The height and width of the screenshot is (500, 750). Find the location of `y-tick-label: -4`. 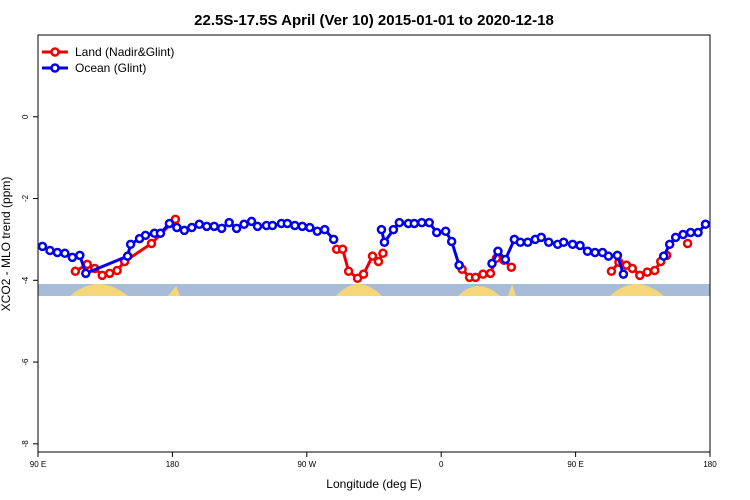

y-tick-label: -4 is located at coordinates (25, 280).